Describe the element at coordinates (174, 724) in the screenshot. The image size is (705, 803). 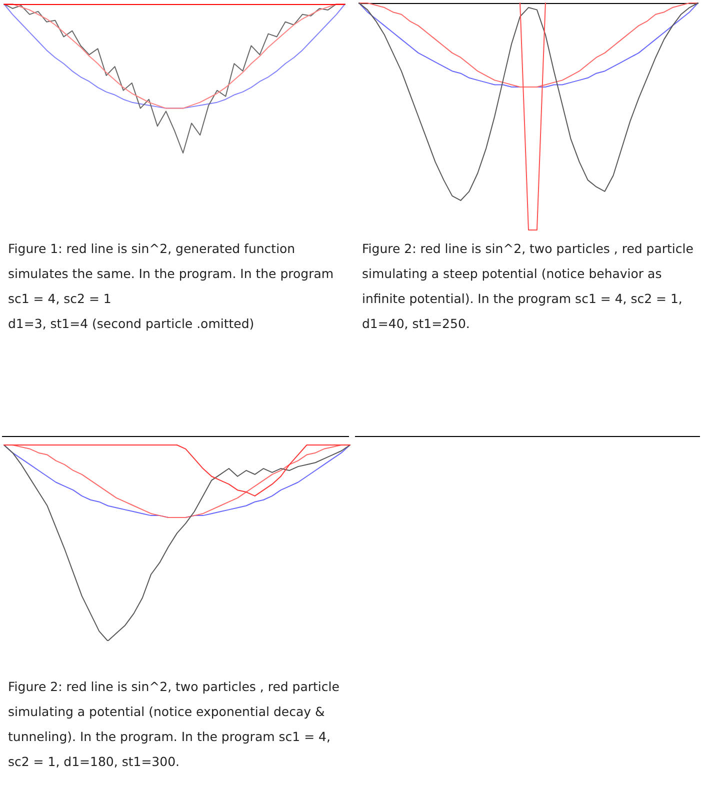
I see `caption: Figure 2: red line is sin^2, two particles , red particle simulating a potential (notice exponential decay & tunneling). In the program. In the program sc1 = 4, sc2 = 1, d1=180, st1=300.` at that location.